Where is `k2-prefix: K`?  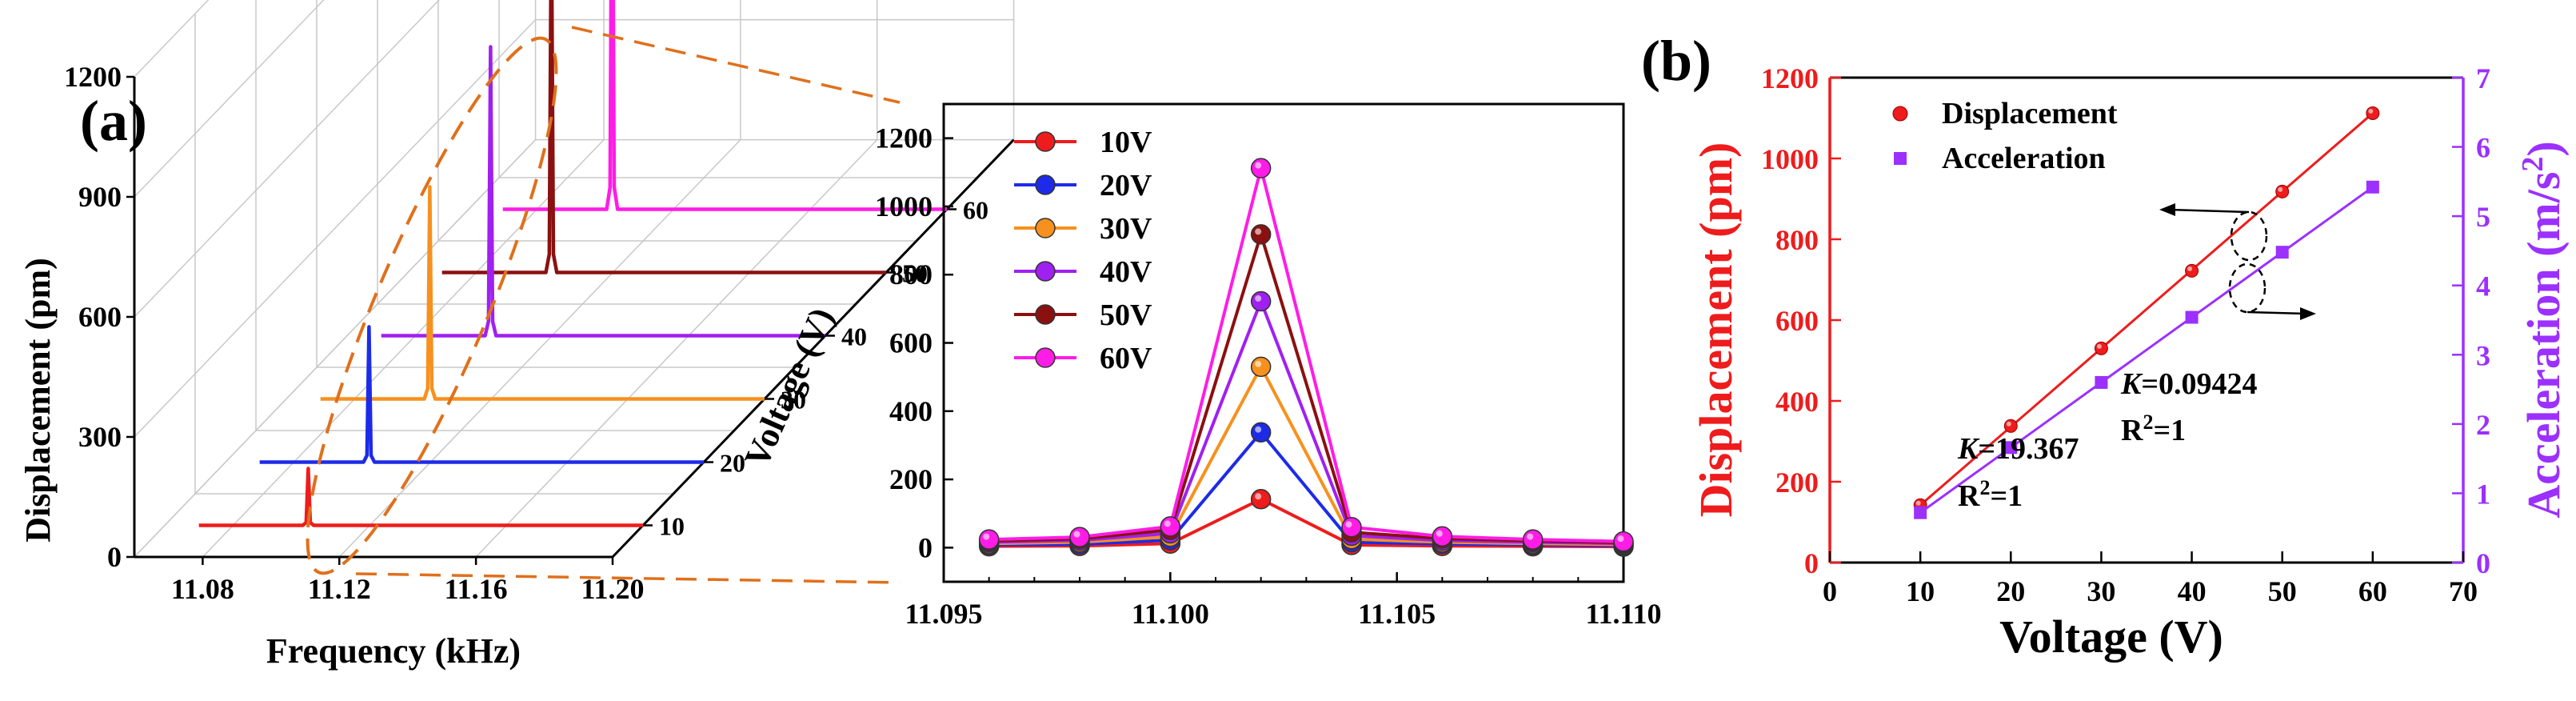 k2-prefix: K is located at coordinates (2131, 384).